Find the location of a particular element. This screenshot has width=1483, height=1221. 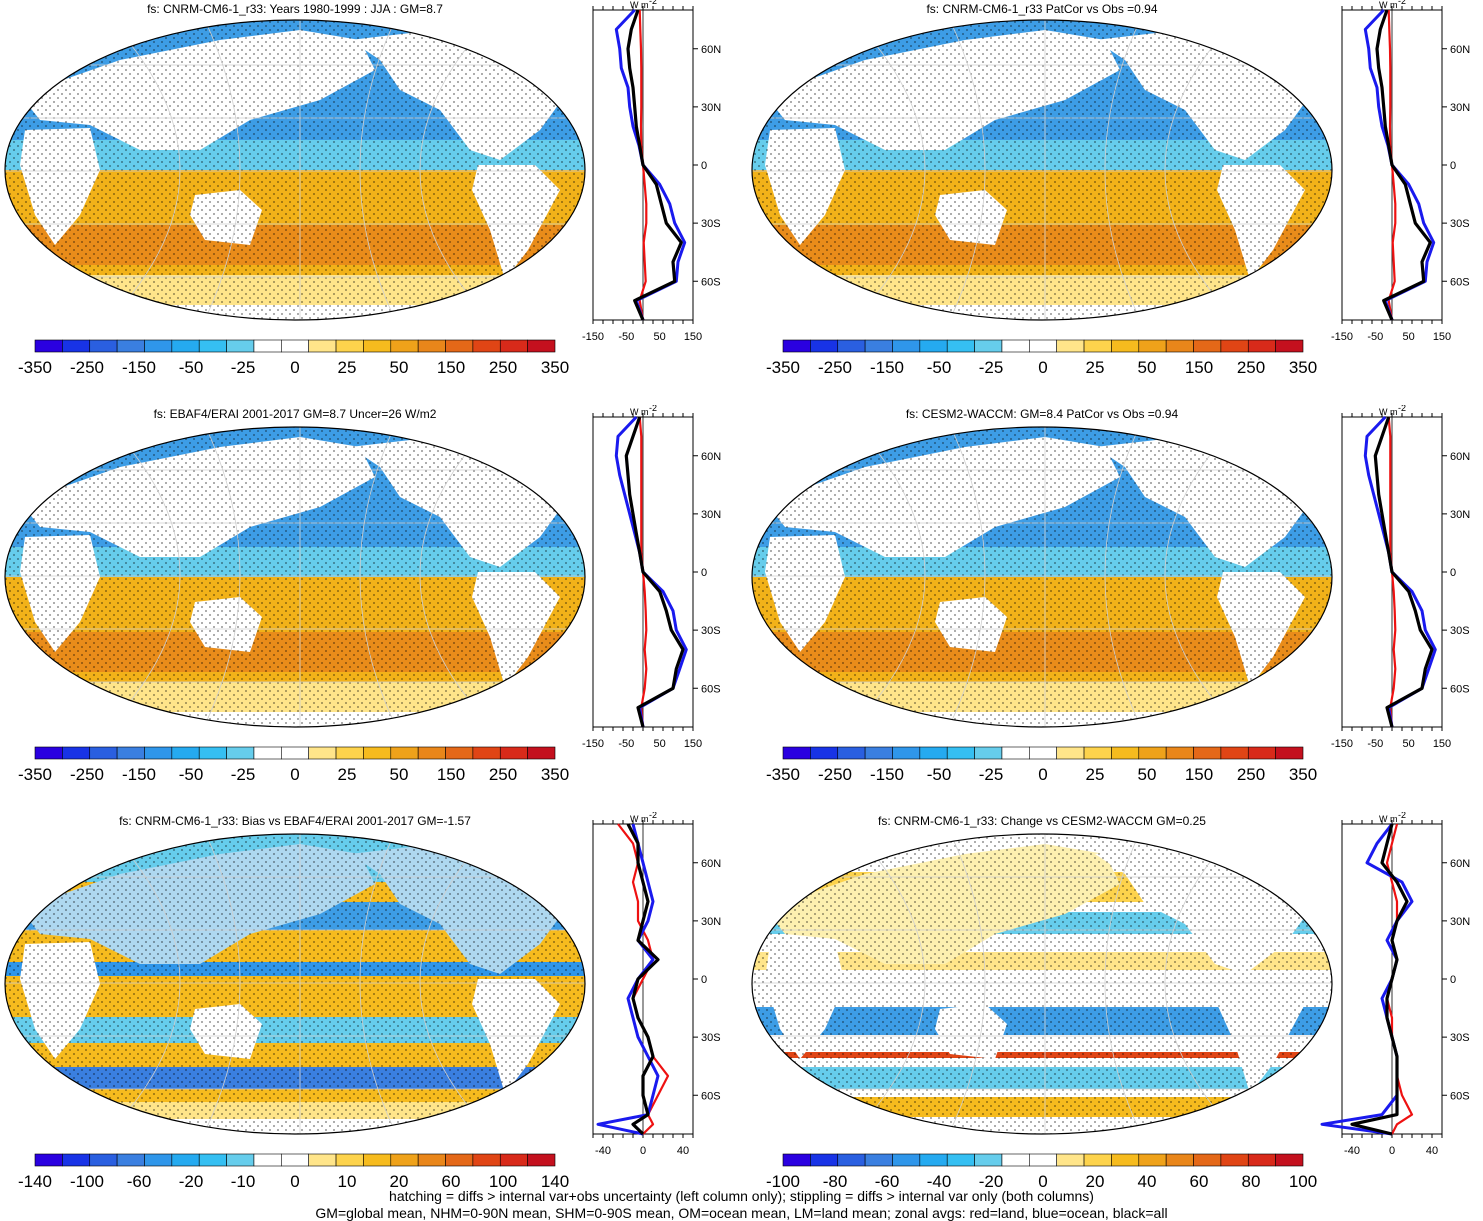

lat-tick-label: 30N is located at coordinates (1460, 515).